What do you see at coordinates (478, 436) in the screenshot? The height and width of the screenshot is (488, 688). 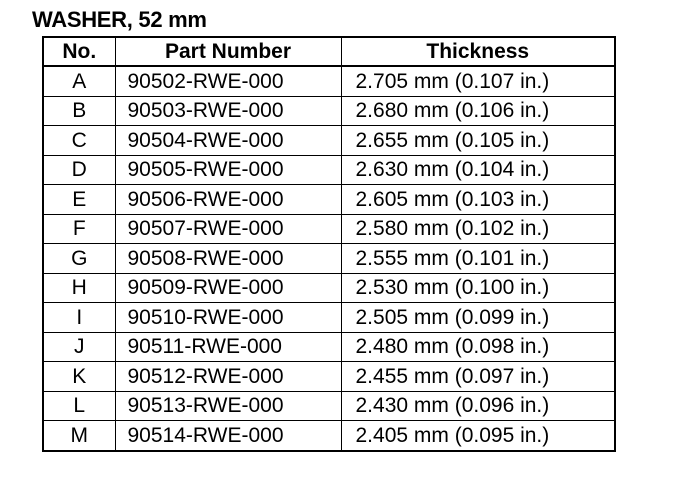 I see `cell-thickness: 2.405 mm (0.095 in.)` at bounding box center [478, 436].